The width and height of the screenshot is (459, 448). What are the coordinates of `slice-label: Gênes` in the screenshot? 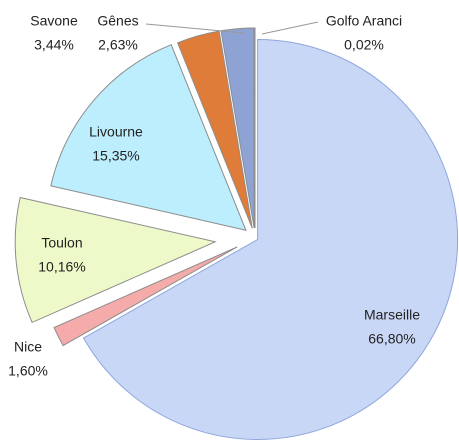 It's located at (117, 21).